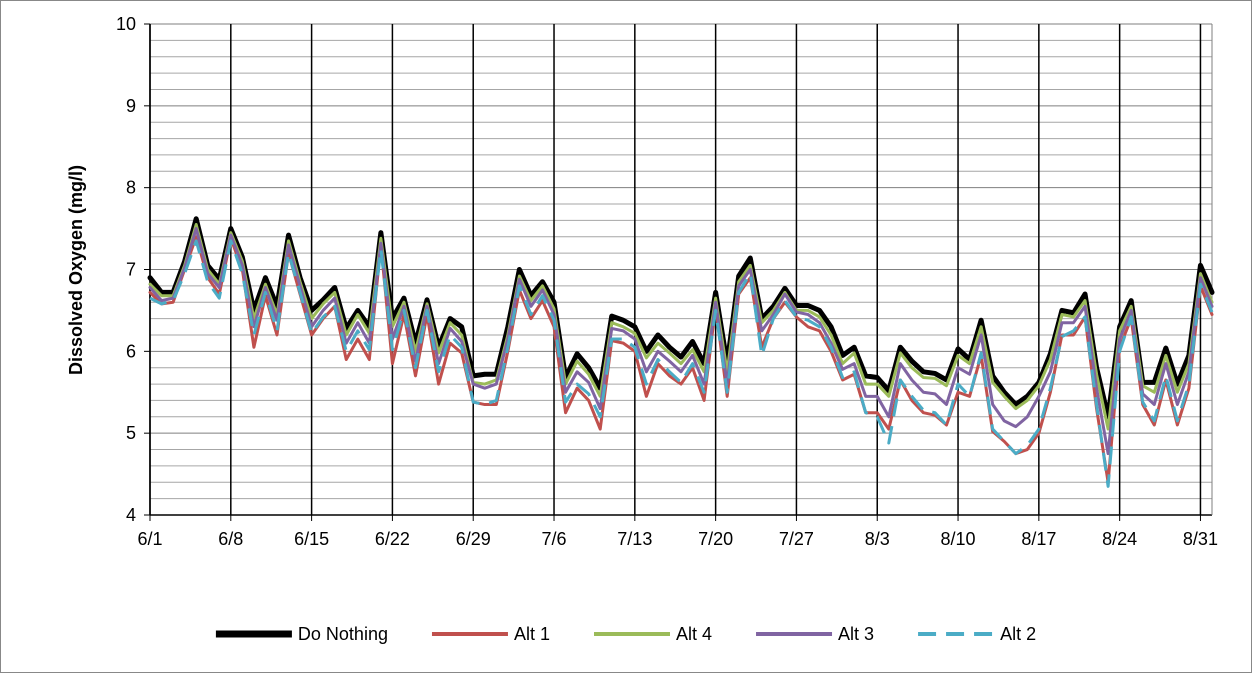  I want to click on legend-label-do-nothing: Do Nothing, so click(343, 634).